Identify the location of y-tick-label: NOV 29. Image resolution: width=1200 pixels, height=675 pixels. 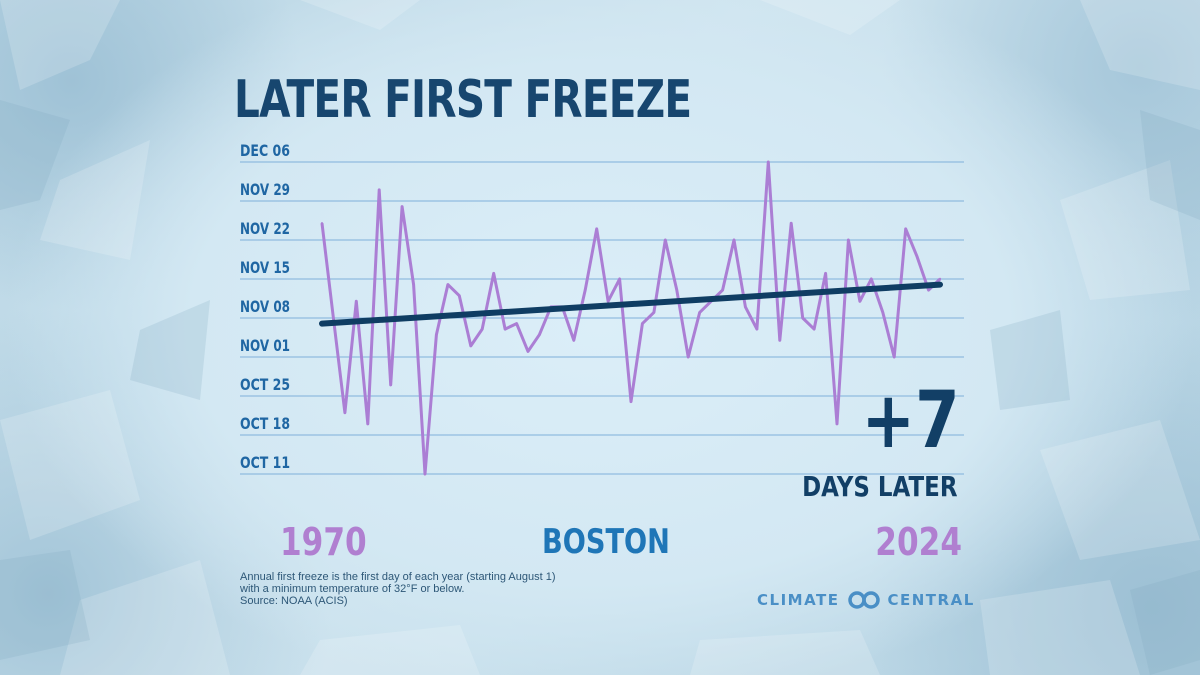
(265, 189).